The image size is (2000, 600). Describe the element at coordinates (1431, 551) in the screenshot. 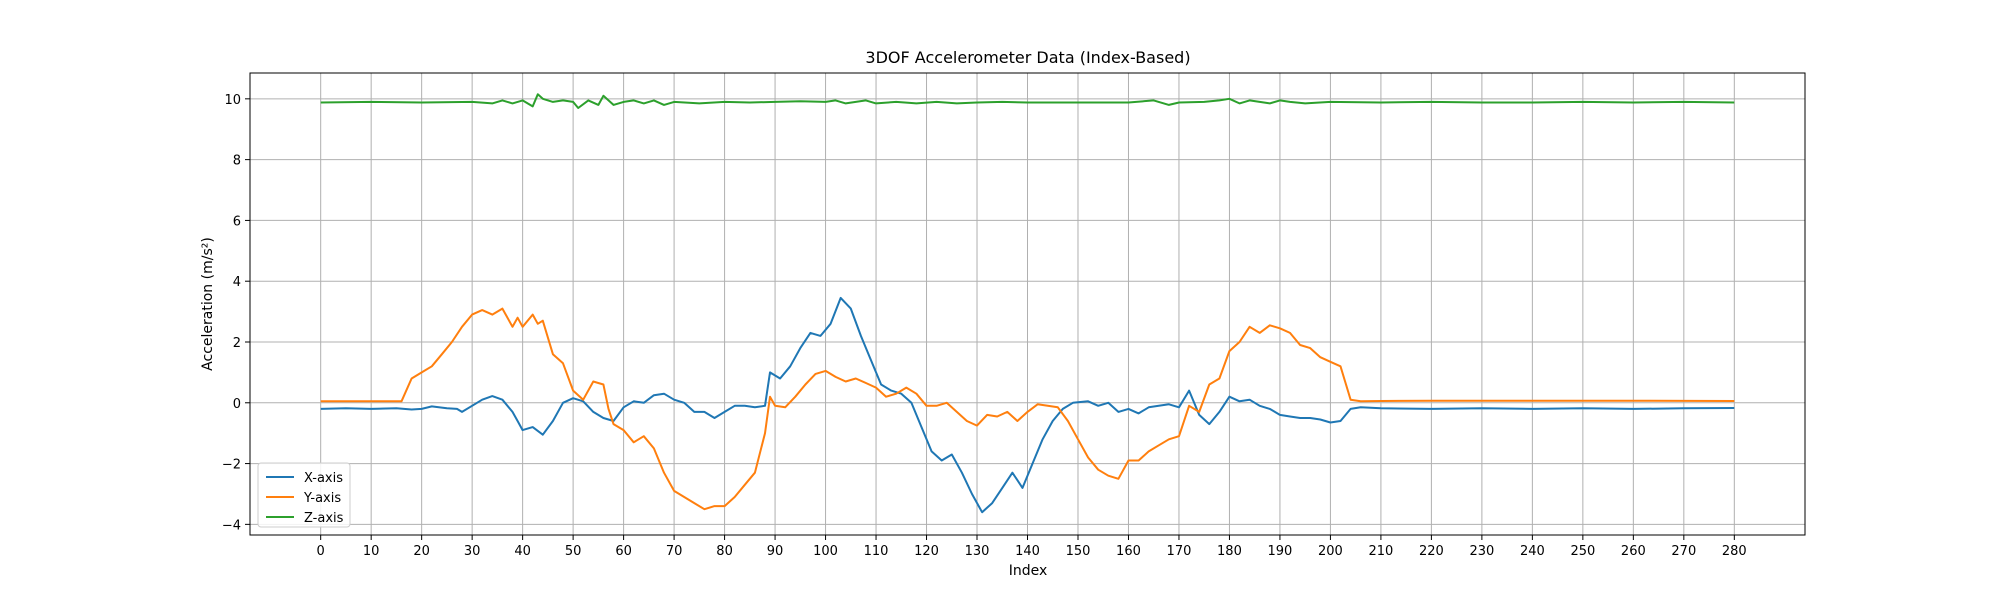

I see `x-tick-label: 220` at that location.